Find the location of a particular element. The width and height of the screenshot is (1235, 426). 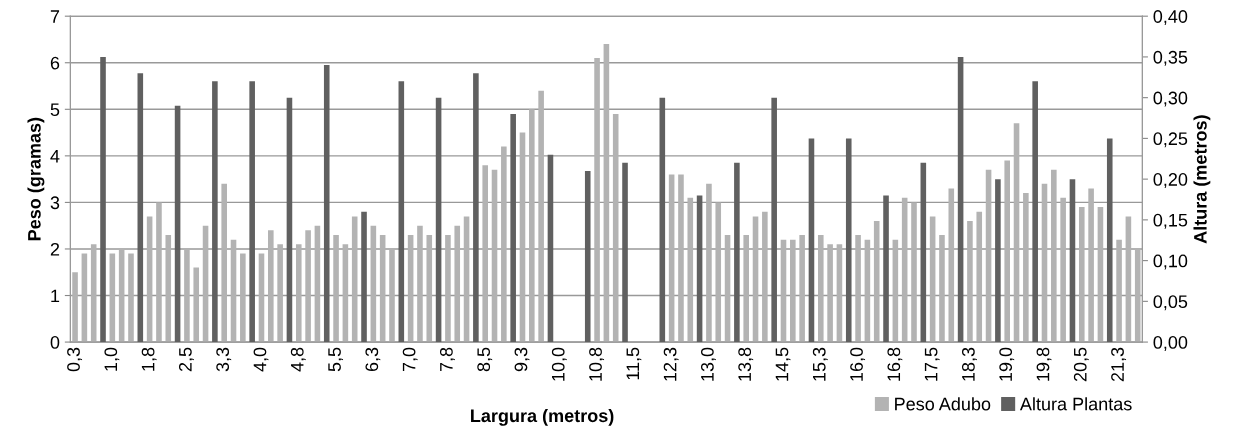

x-tick-label: 8,5 is located at coordinates (485, 359).